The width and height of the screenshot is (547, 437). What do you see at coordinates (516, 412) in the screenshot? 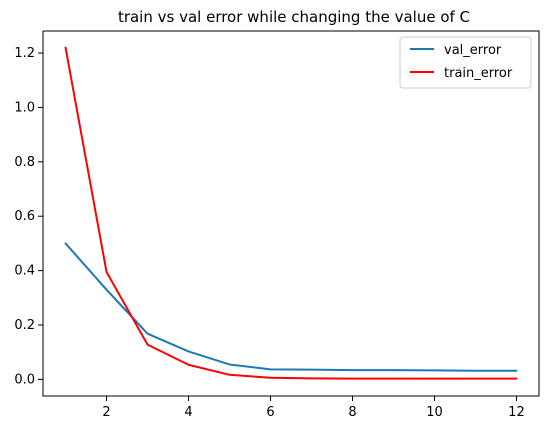
I see `x-tick-label: 12` at bounding box center [516, 412].